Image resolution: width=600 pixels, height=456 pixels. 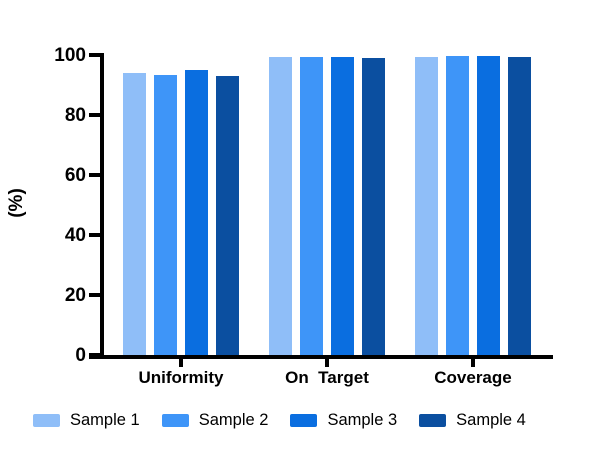 I want to click on legend-label: Sample 2, so click(x=233, y=420).